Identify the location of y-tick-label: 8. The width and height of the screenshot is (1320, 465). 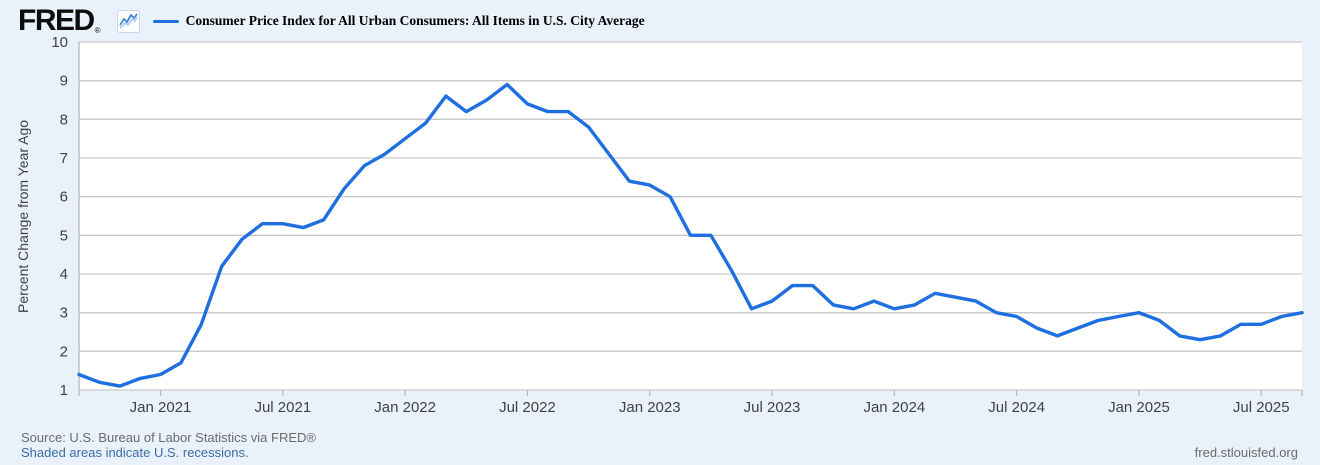
(64, 119).